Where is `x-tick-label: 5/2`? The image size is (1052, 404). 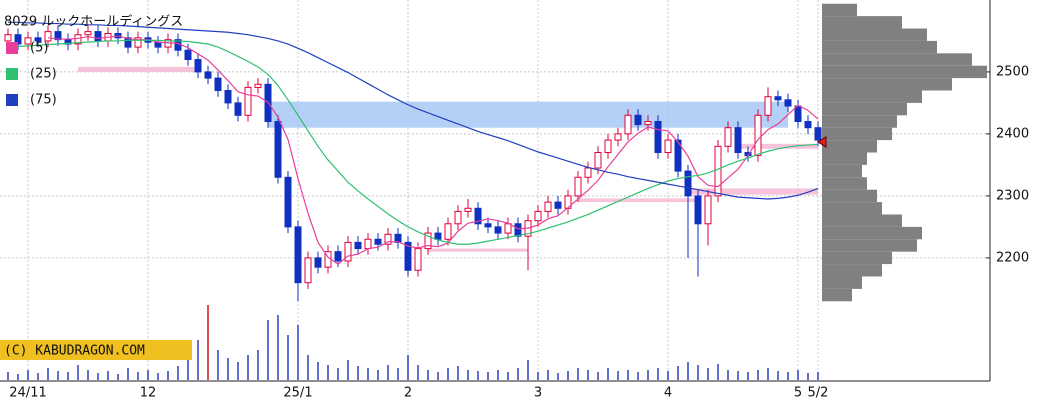 x-tick-label: 5/2 is located at coordinates (818, 393).